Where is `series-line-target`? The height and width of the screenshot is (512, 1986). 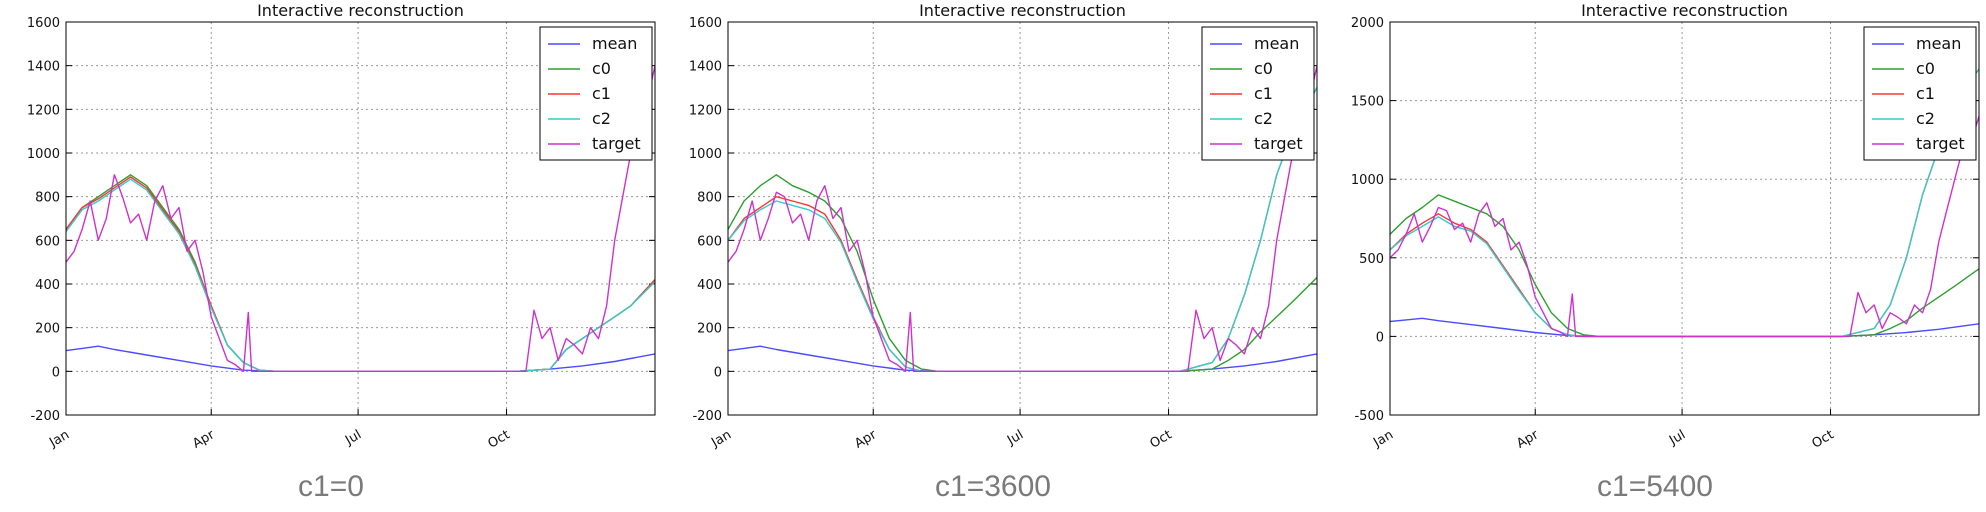 series-line-target is located at coordinates (1684, 218).